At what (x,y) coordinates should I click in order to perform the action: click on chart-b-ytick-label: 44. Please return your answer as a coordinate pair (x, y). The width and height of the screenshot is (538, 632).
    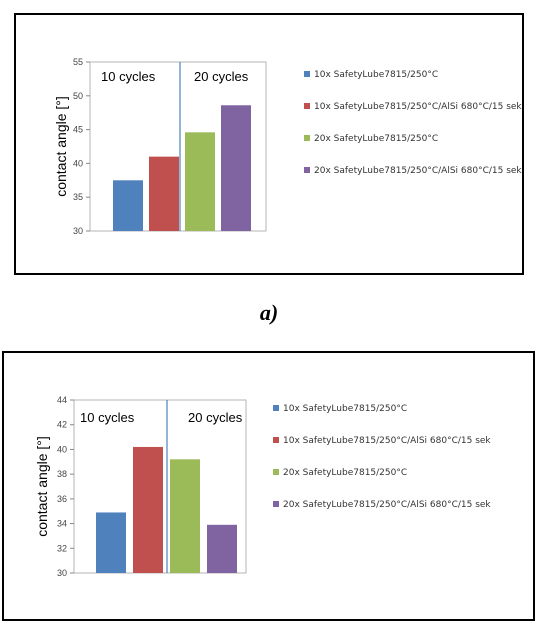
    Looking at the image, I should click on (62, 400).